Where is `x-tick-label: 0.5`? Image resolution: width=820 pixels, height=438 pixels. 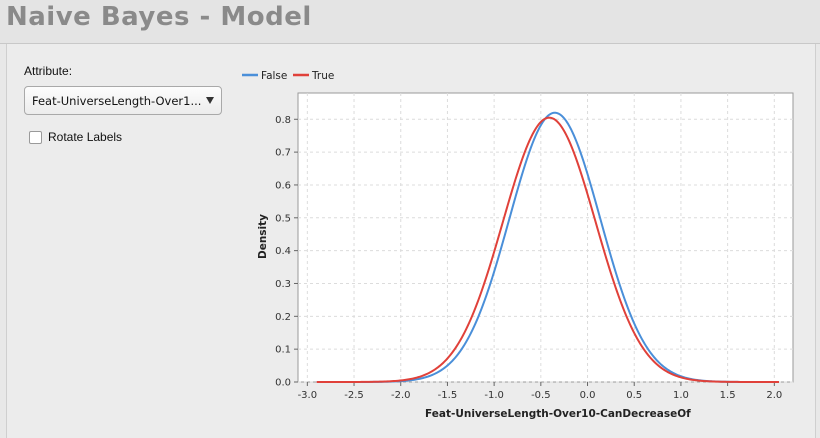
x-tick-label: 0.5 is located at coordinates (634, 395).